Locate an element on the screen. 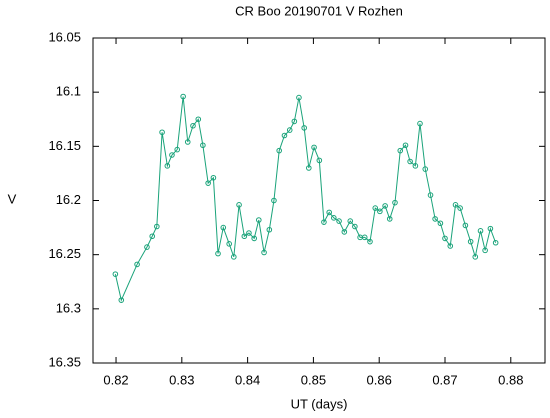 The width and height of the screenshot is (550, 418). y-tick-label: 16.15 is located at coordinates (64, 145).